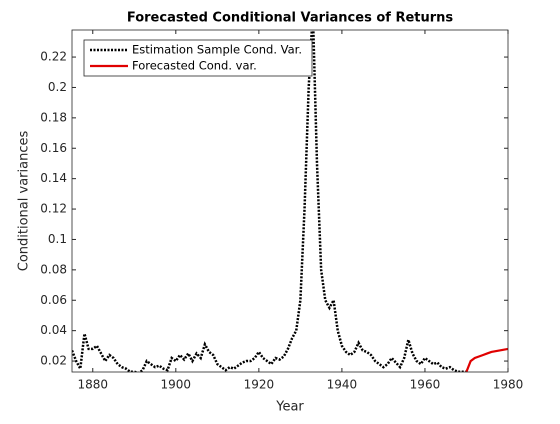 The image size is (560, 424). Describe the element at coordinates (176, 385) in the screenshot. I see `x-tick-label: 1900` at that location.